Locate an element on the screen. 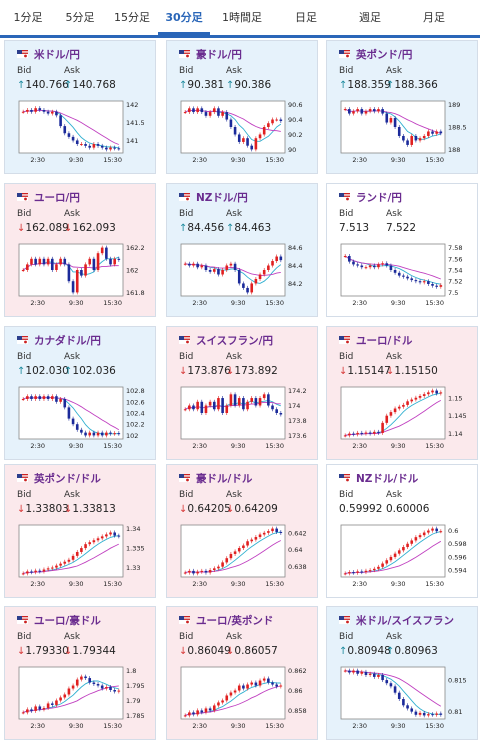 Image resolution: width=480 pixels, height=741 pixels. card-title: ユーロ/英ポンド is located at coordinates (226, 620).